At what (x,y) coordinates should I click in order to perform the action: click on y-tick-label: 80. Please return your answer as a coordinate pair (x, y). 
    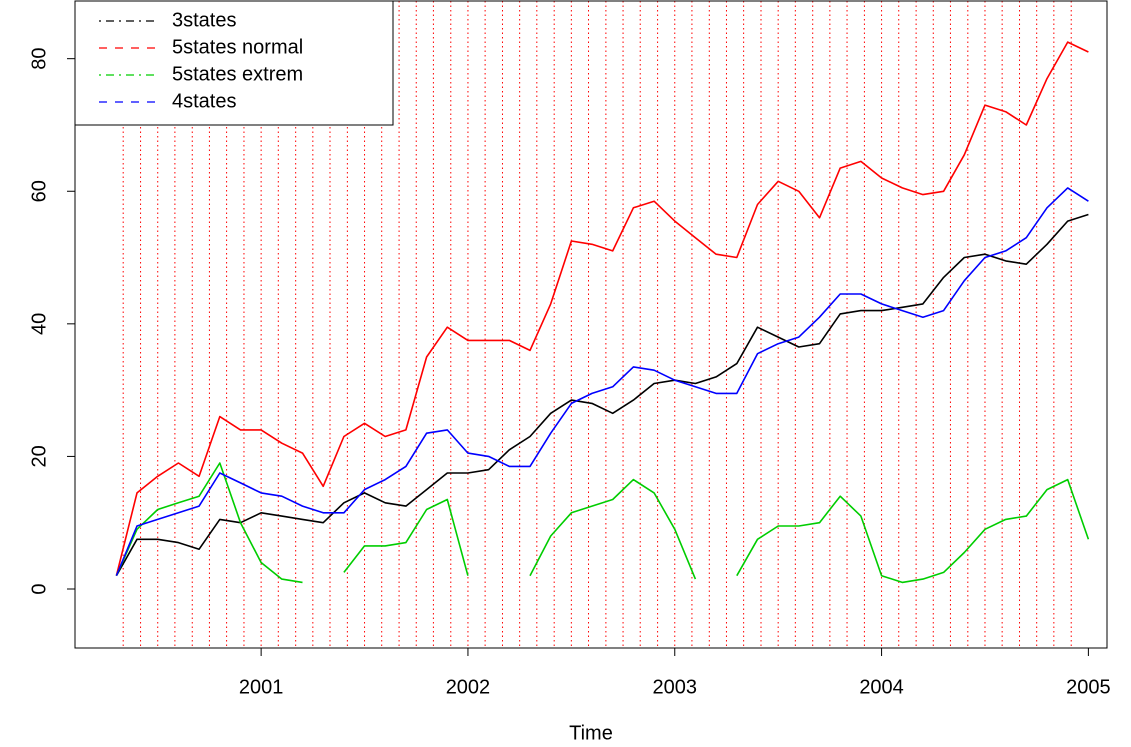
    Looking at the image, I should click on (39, 59).